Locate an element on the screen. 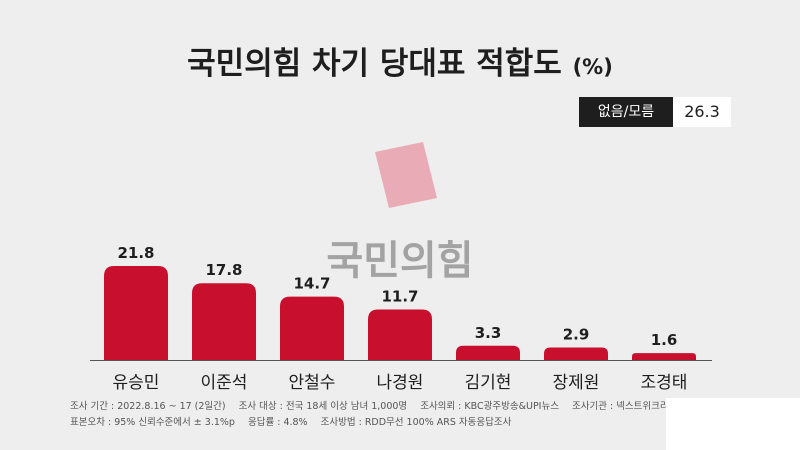 The width and height of the screenshot is (800, 450). footer-client: 조사의뢰 : KBC광주방송&UPI뉴스 is located at coordinates (489, 406).